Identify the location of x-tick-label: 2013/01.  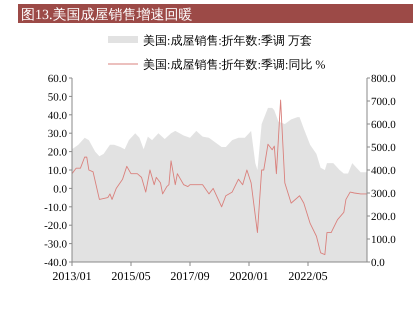
(72, 276).